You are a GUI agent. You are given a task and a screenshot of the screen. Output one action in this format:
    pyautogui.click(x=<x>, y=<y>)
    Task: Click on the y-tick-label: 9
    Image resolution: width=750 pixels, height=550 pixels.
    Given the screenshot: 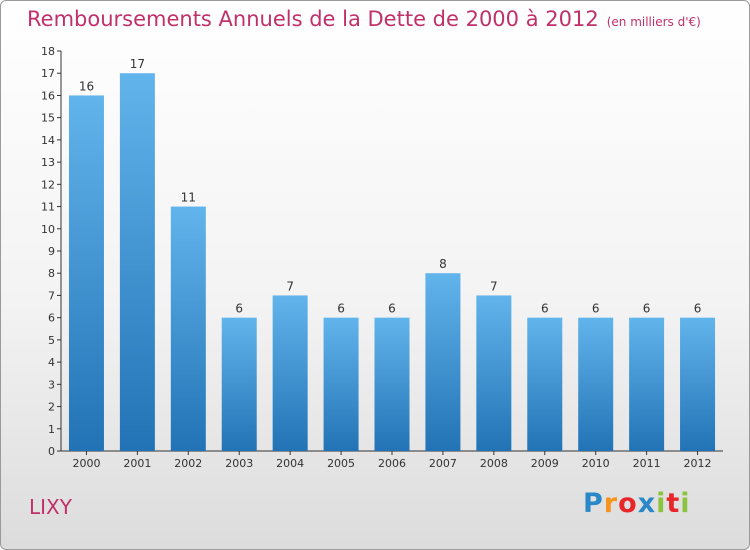 What is the action you would take?
    pyautogui.click(x=51, y=251)
    